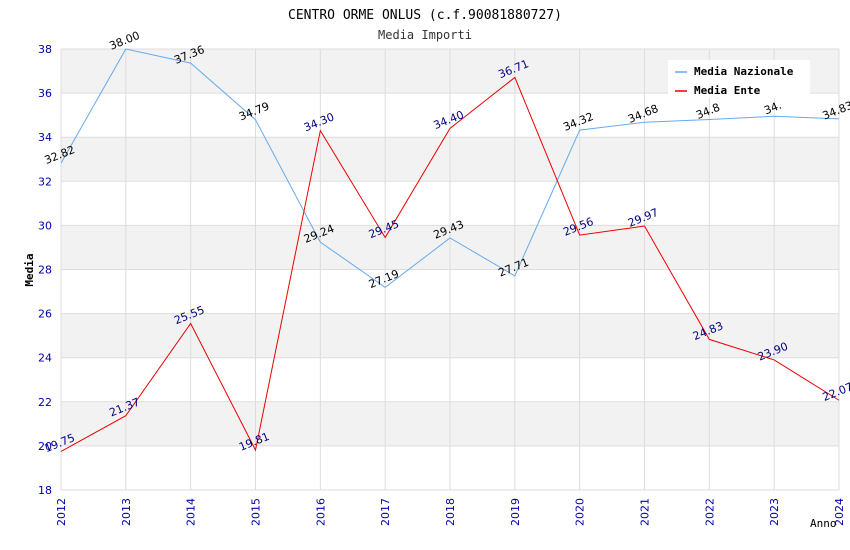 The image size is (850, 550). What do you see at coordinates (320, 512) in the screenshot?
I see `x-tick-label: 2016` at bounding box center [320, 512].